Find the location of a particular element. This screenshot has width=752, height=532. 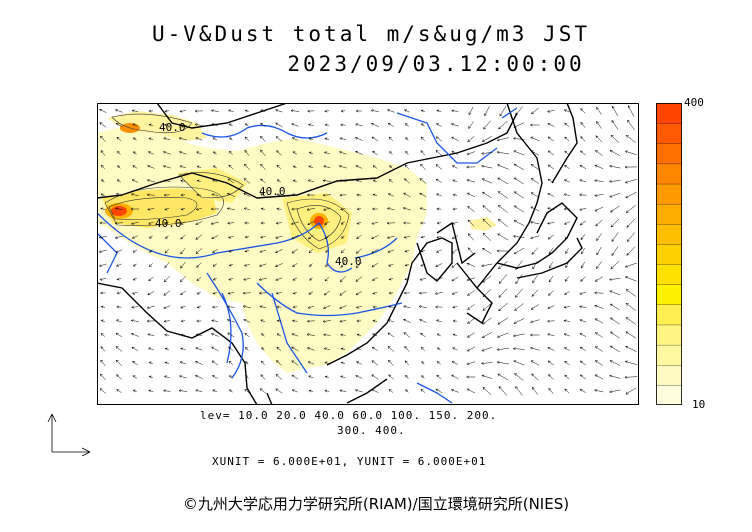

vector-units: XUNIT = 6.000E+01, YUNIT = 6.000E+01 is located at coordinates (349, 461).